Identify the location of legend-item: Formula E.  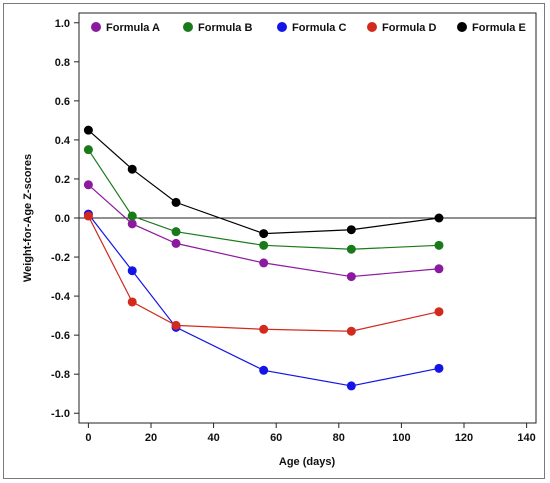
(491, 28).